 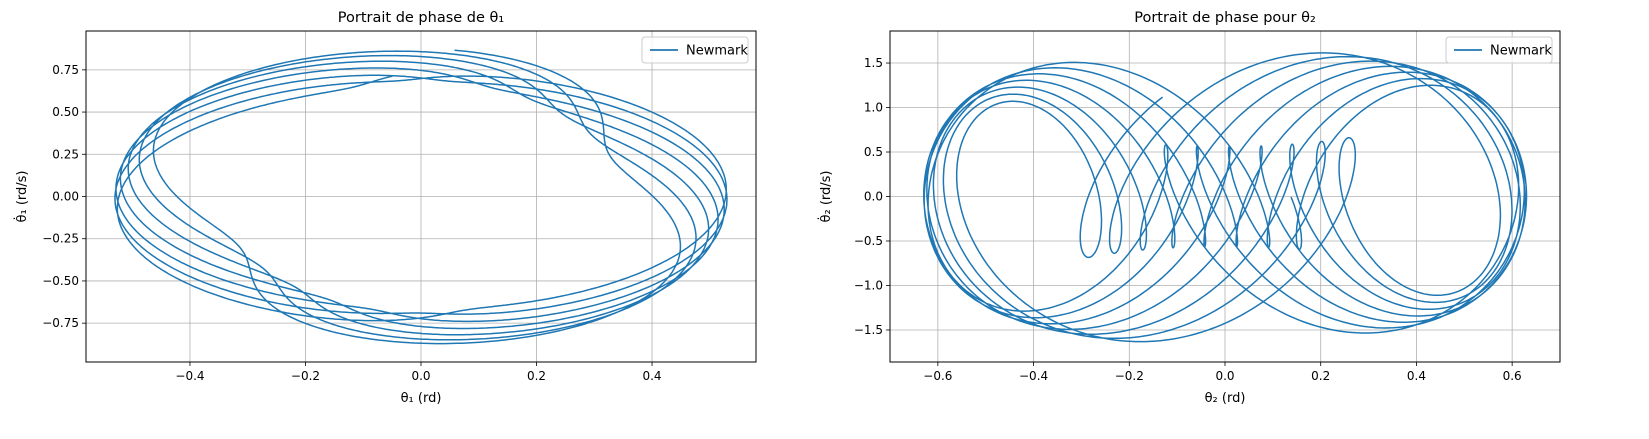 What do you see at coordinates (868, 241) in the screenshot?
I see `y-tick-label: −0.5` at bounding box center [868, 241].